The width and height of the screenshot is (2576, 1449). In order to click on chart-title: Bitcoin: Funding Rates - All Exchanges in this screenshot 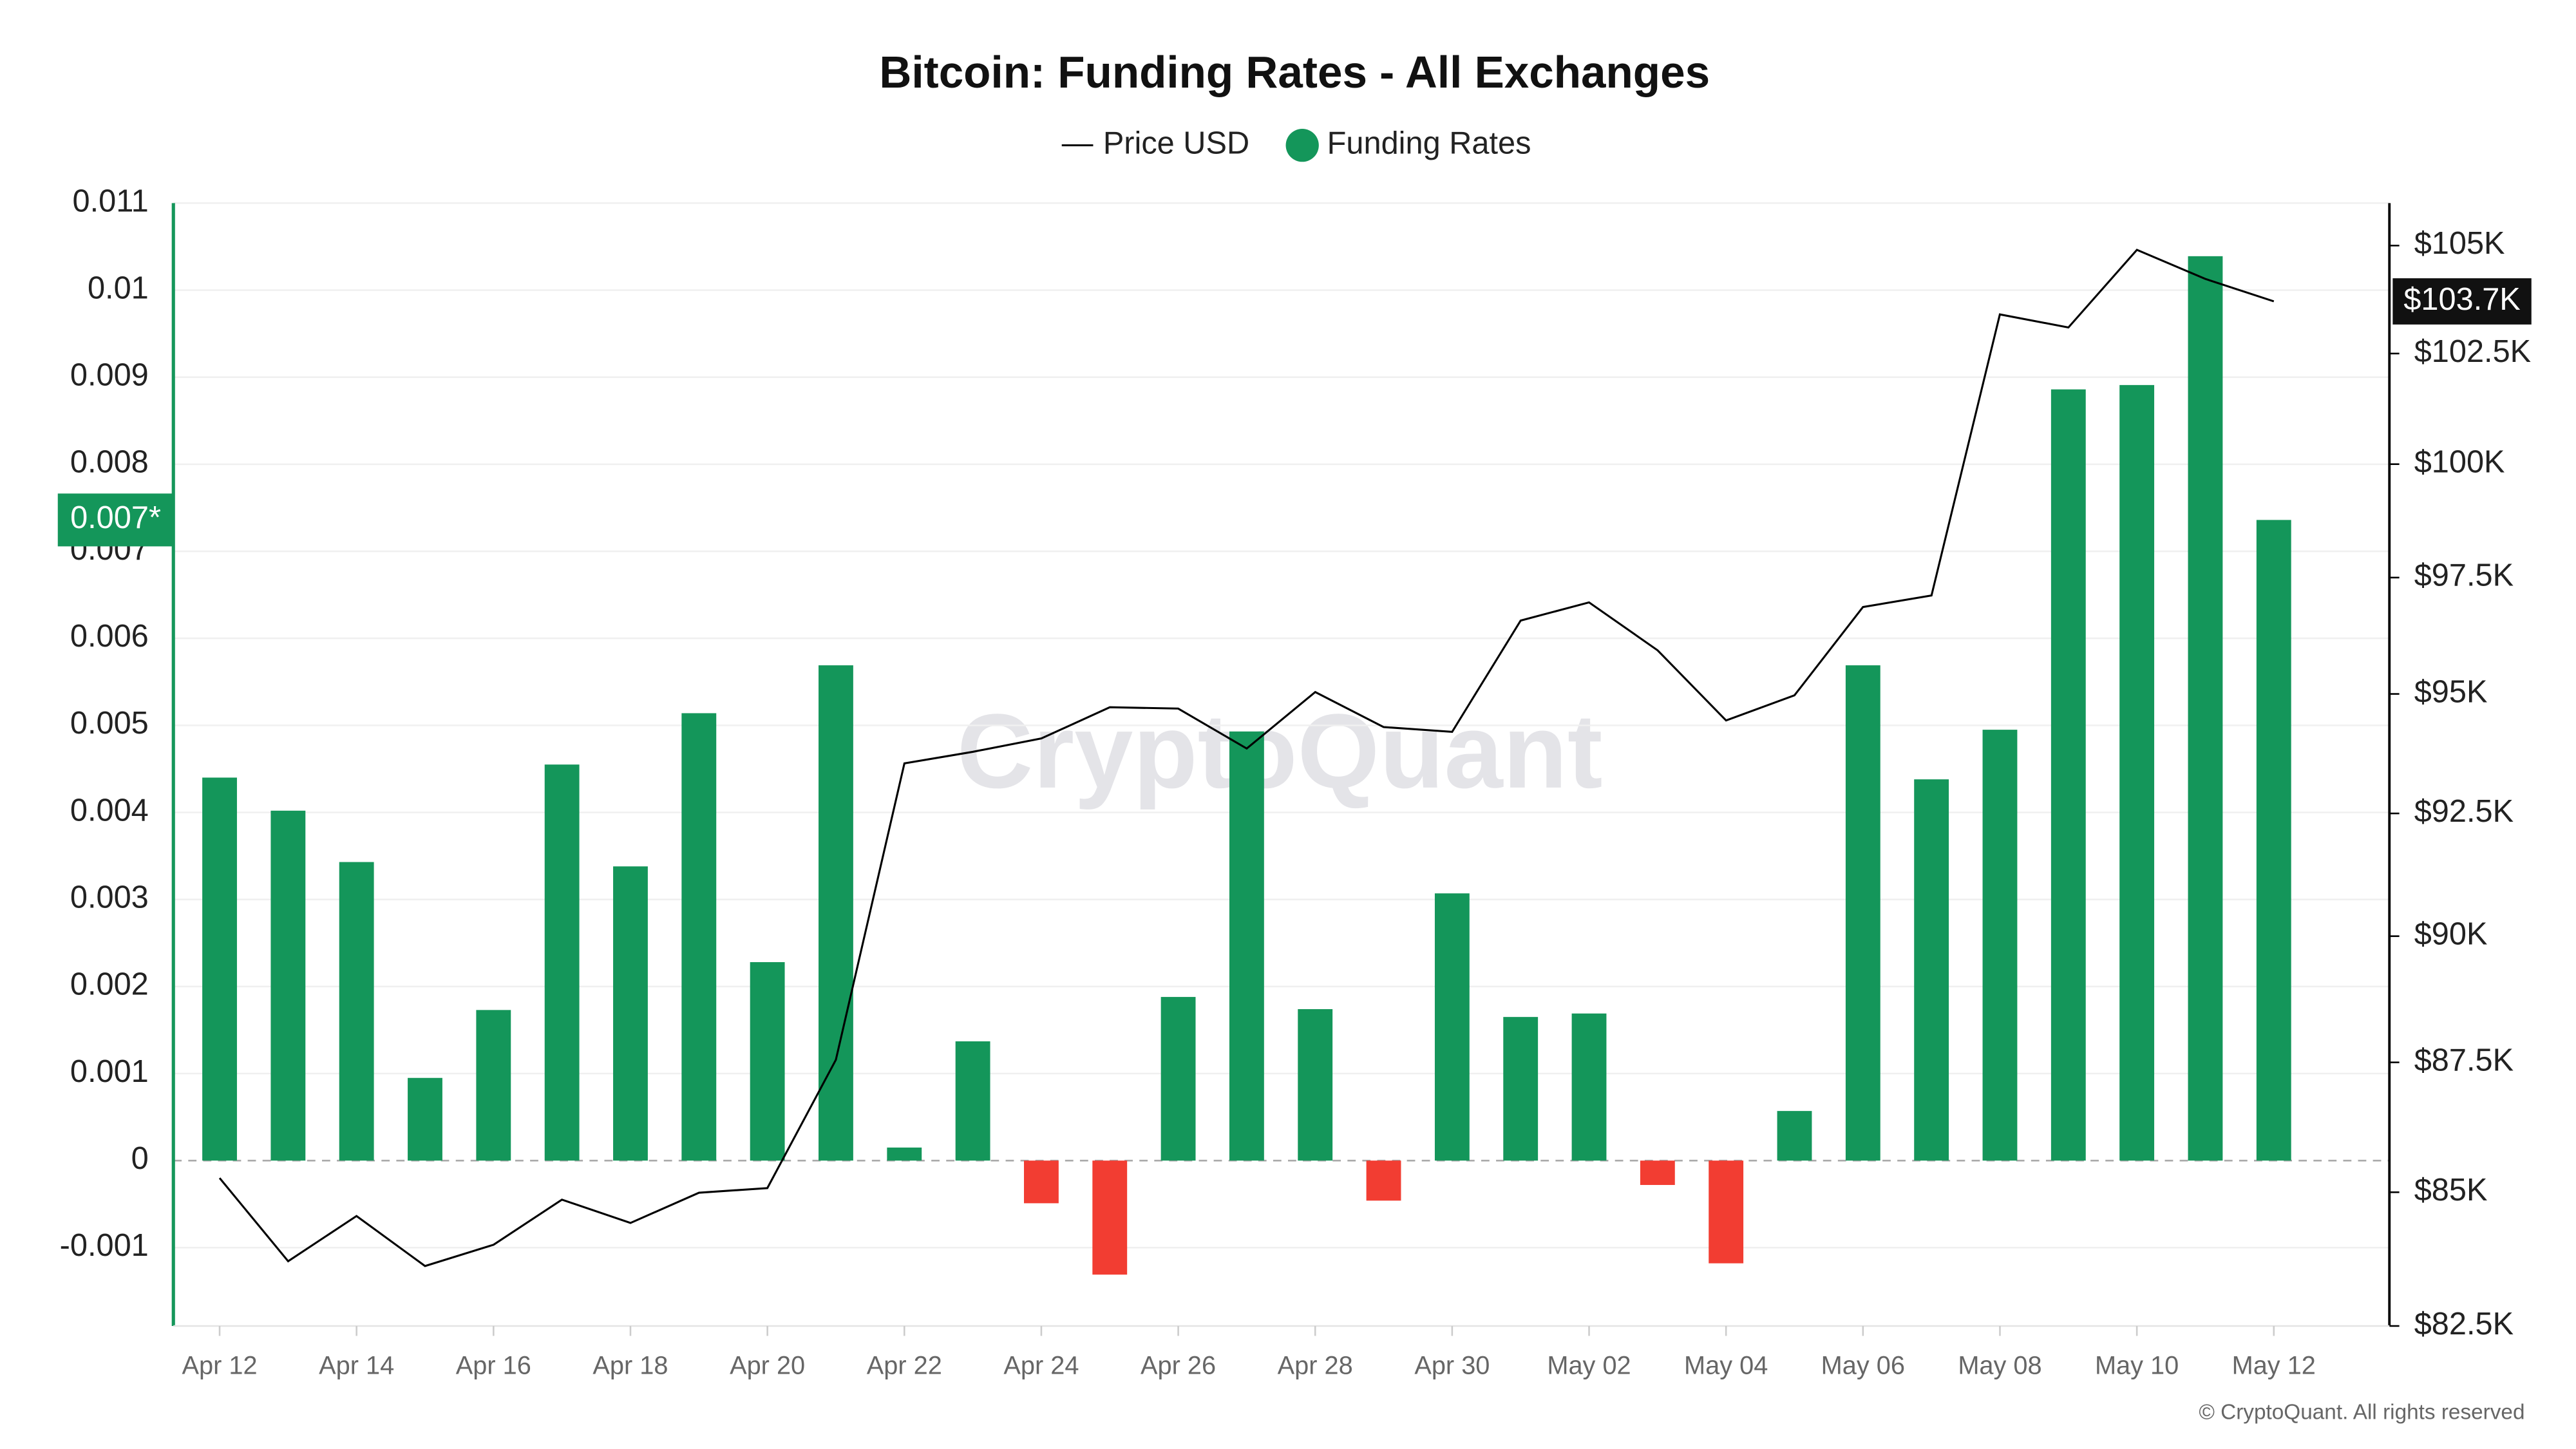, I will do `click(1294, 72)`.